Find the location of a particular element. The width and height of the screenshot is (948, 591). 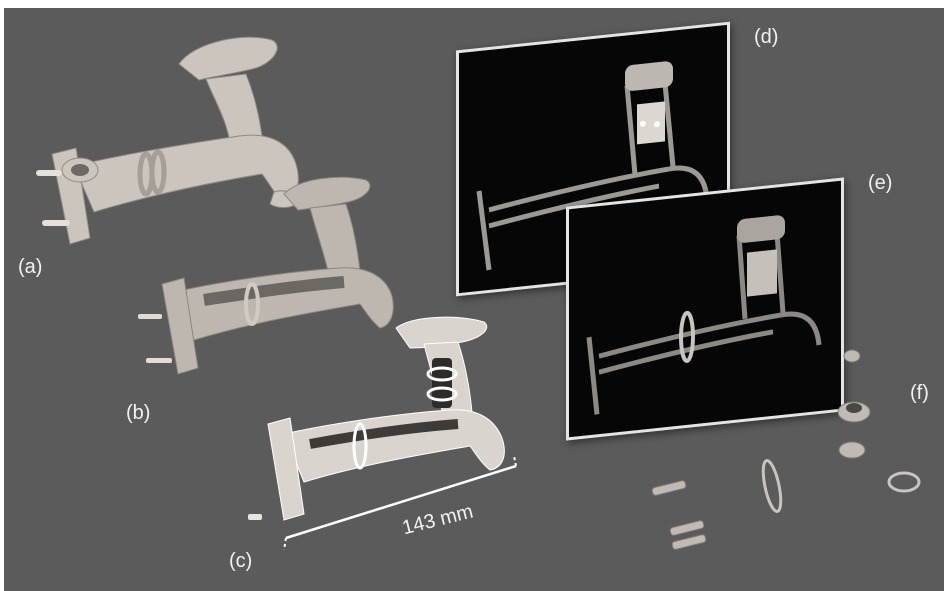

faucet-cutaway-render-b is located at coordinates (266, 275).